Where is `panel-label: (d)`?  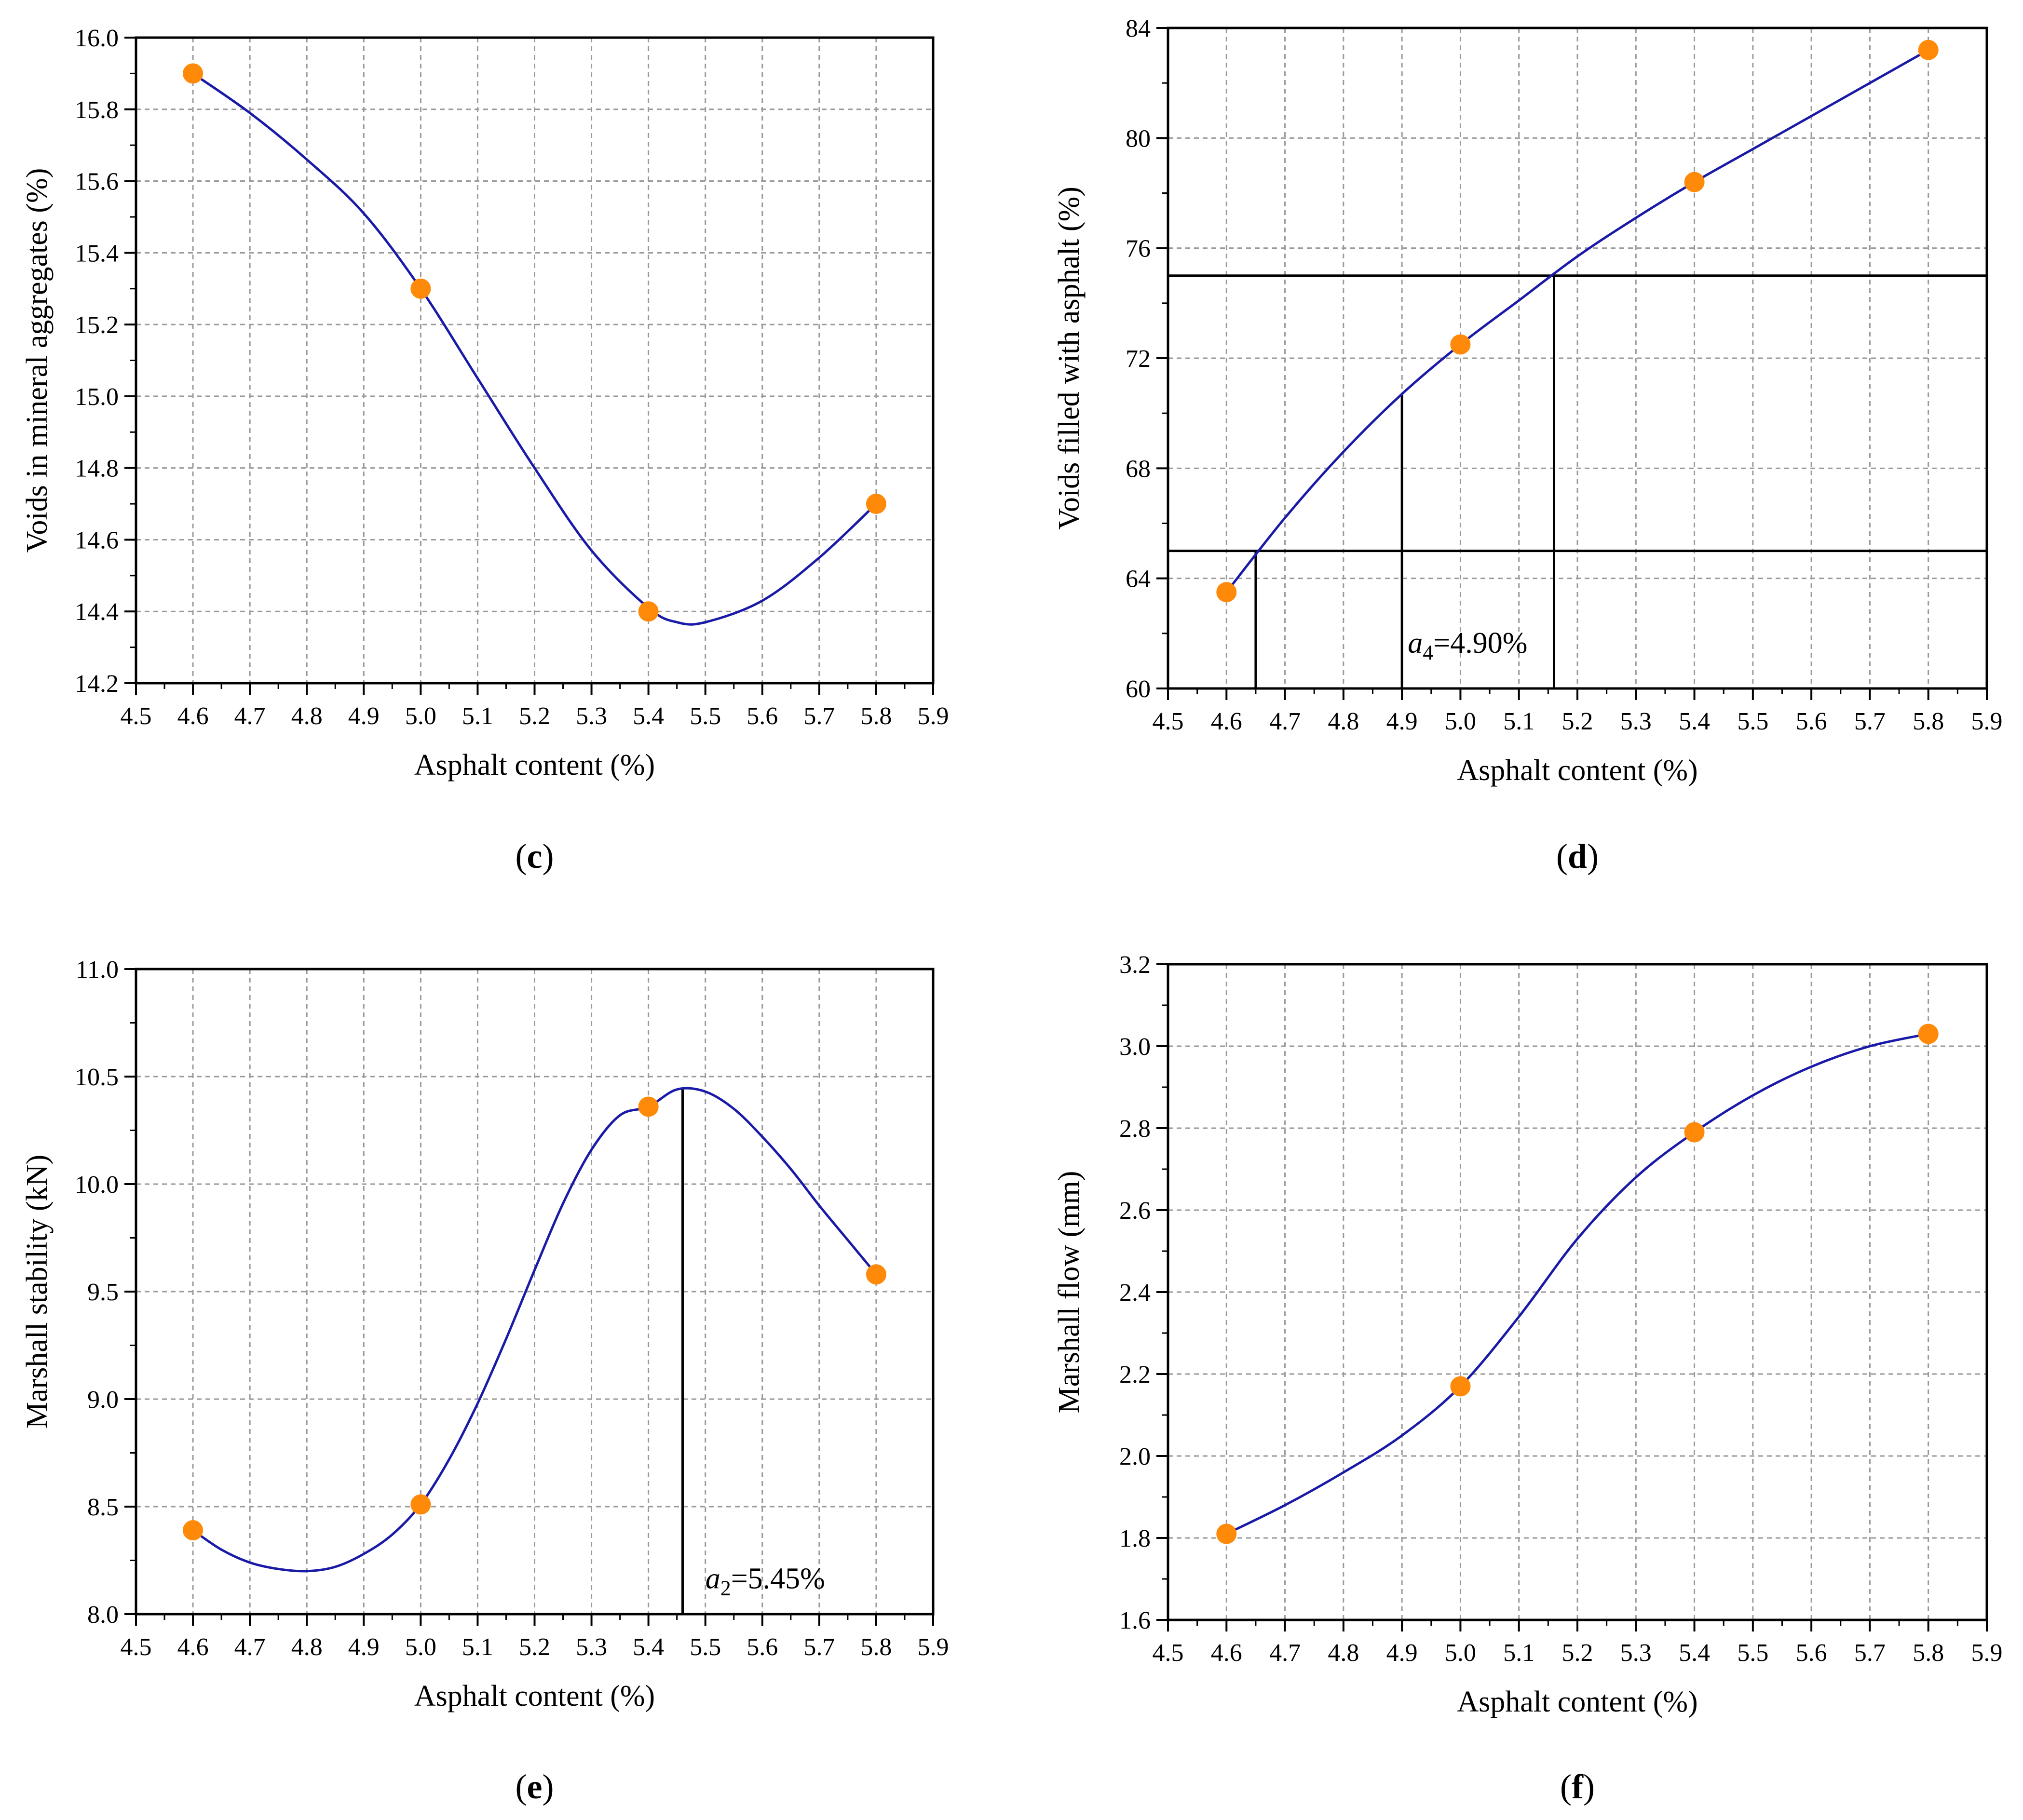 panel-label: (d) is located at coordinates (1577, 857).